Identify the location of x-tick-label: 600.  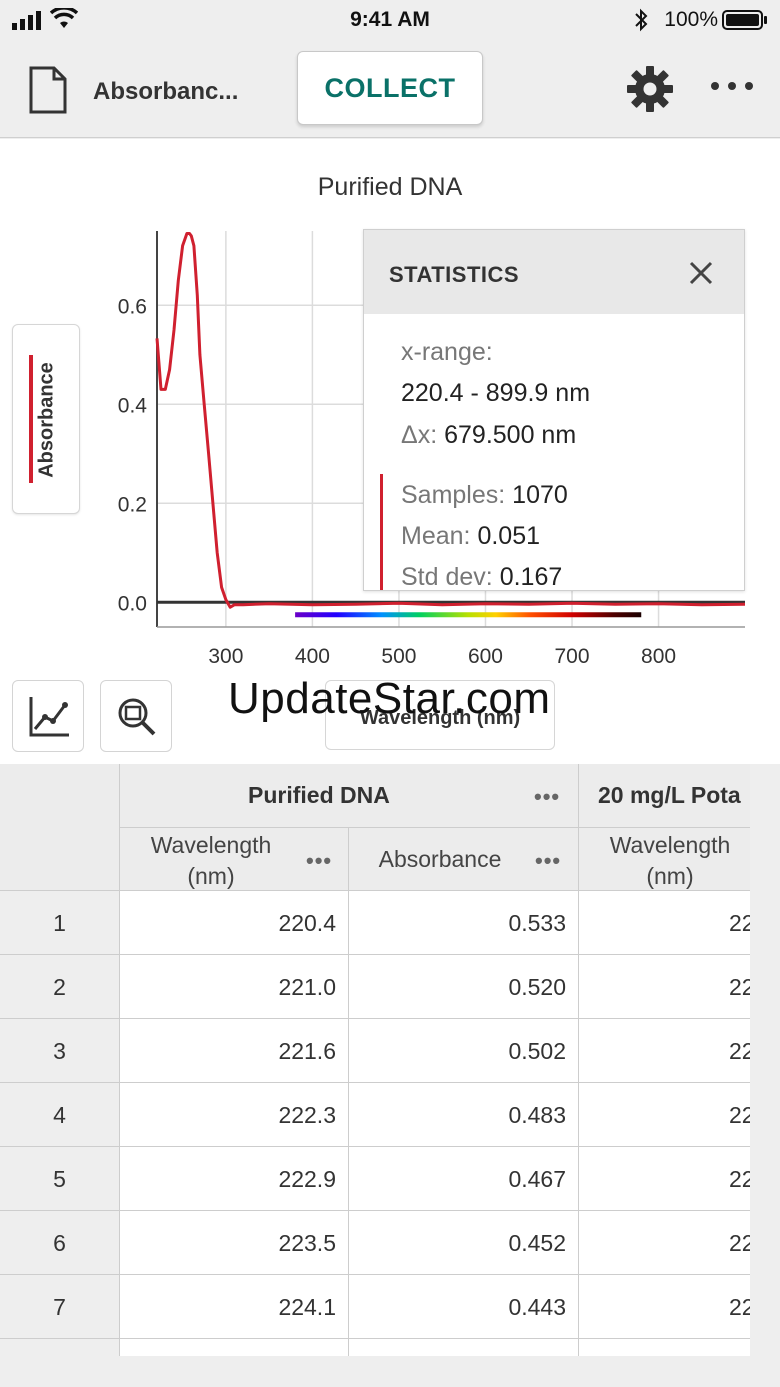
(485, 656).